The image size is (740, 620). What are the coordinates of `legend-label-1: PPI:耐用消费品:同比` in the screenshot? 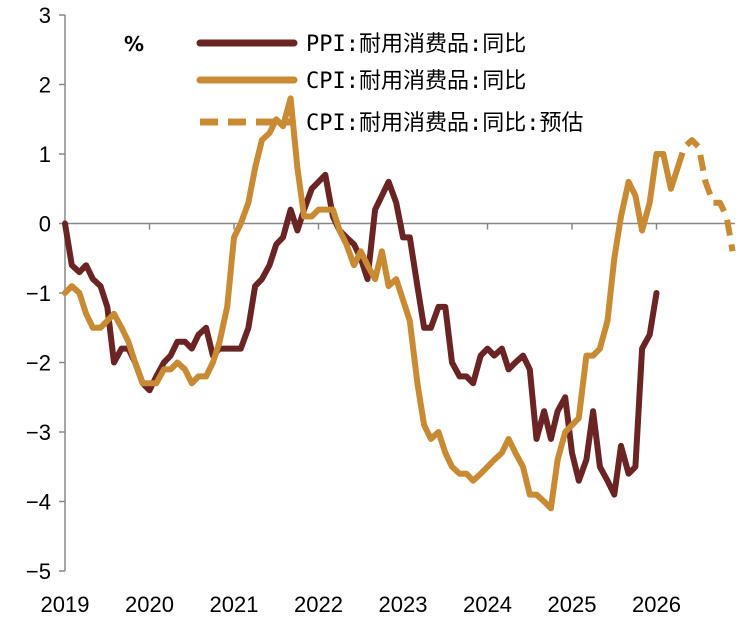 It's located at (416, 44).